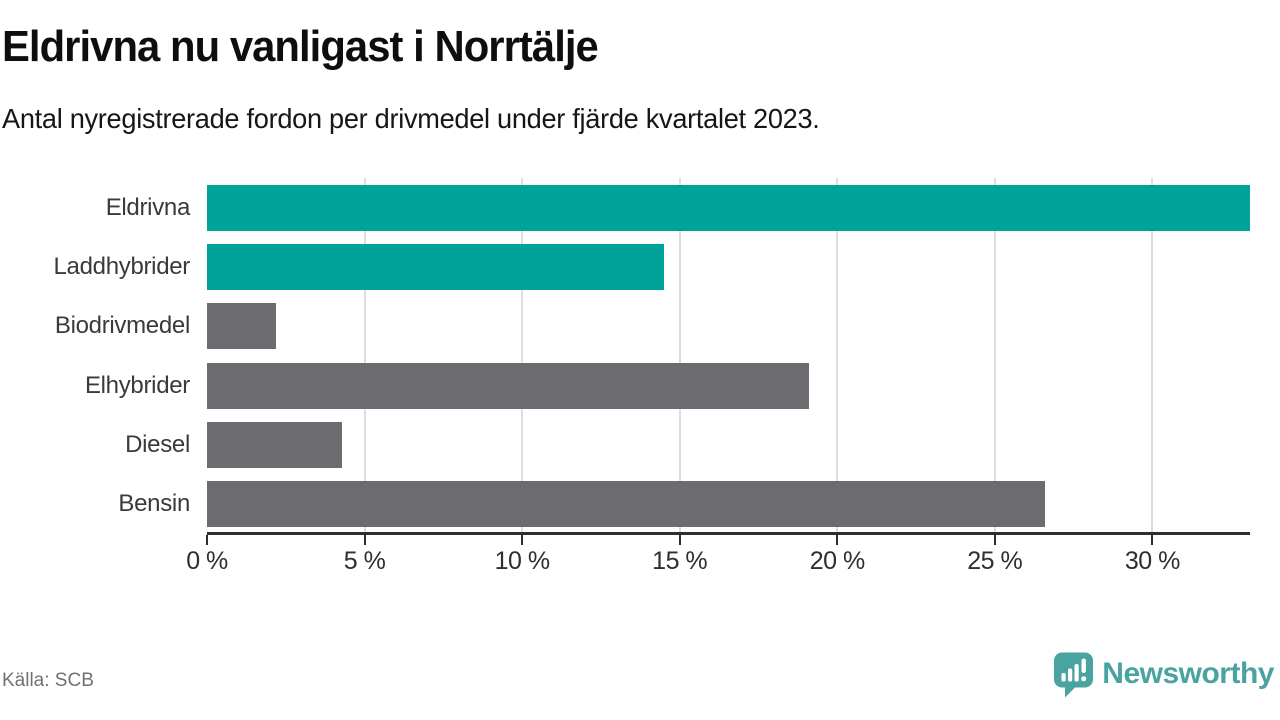 The height and width of the screenshot is (720, 1280). I want to click on x-tick-label-20: 20 %, so click(837, 561).